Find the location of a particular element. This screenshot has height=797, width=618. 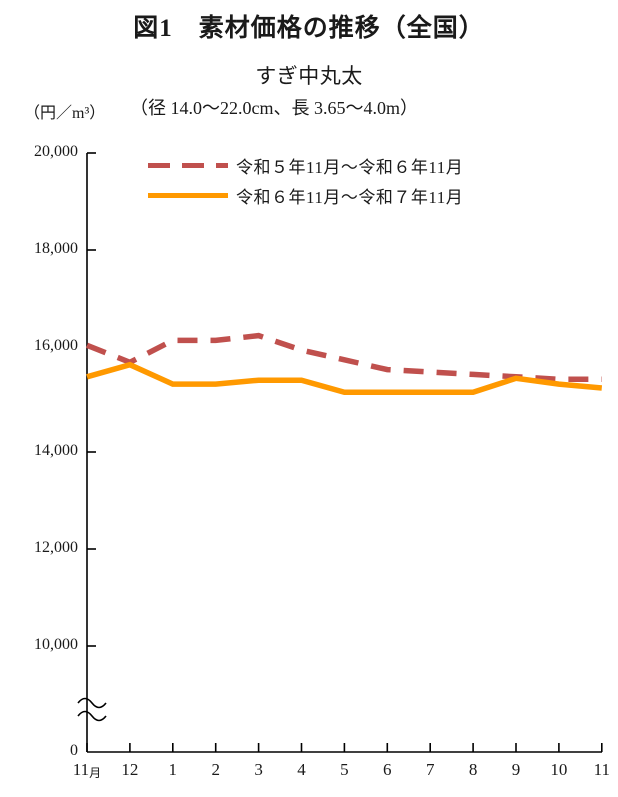

y-tick-label: 16,000 is located at coordinates (56, 345).